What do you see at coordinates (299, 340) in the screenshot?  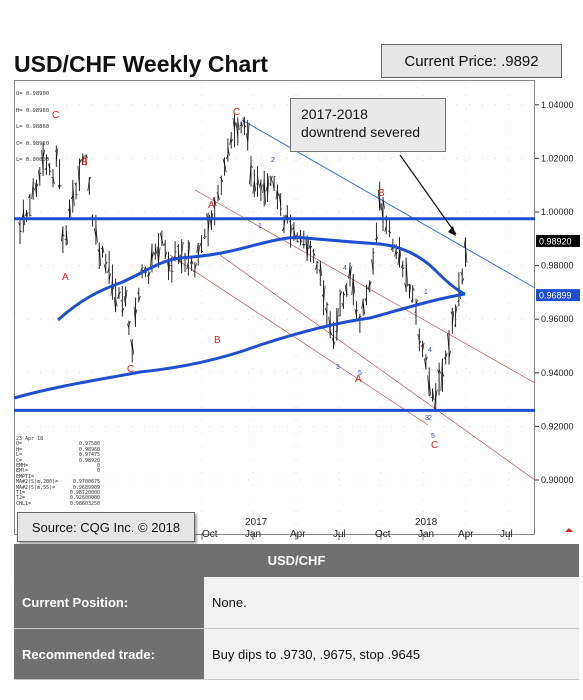 I see `channel-line` at bounding box center [299, 340].